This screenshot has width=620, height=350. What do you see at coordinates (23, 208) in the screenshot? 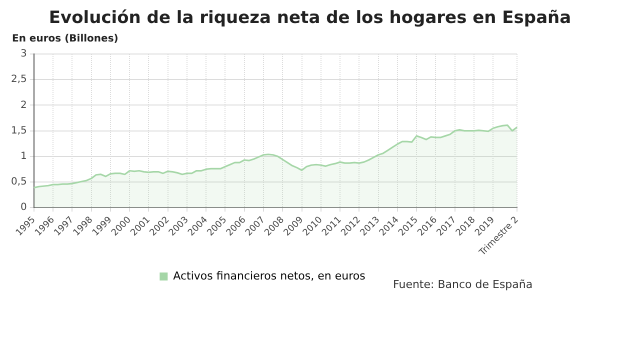
I see `y-tick-label: 0` at bounding box center [23, 208].